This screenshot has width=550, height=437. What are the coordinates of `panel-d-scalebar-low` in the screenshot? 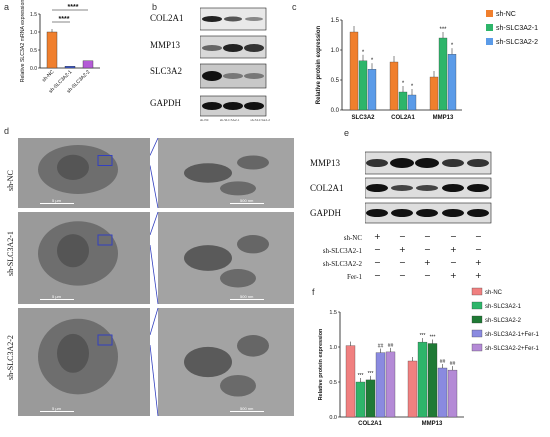 It's located at (57, 203).